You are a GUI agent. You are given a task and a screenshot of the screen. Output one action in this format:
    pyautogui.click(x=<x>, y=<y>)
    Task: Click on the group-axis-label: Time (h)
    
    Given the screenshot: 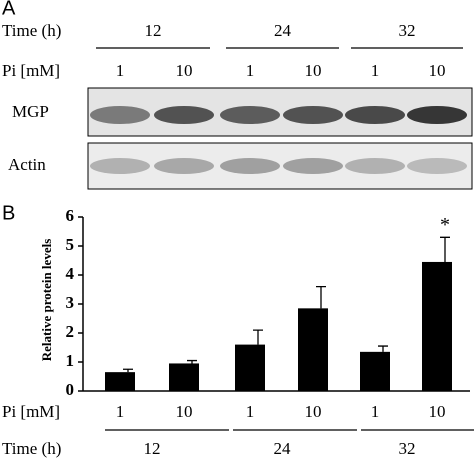 What is the action you would take?
    pyautogui.click(x=31, y=448)
    